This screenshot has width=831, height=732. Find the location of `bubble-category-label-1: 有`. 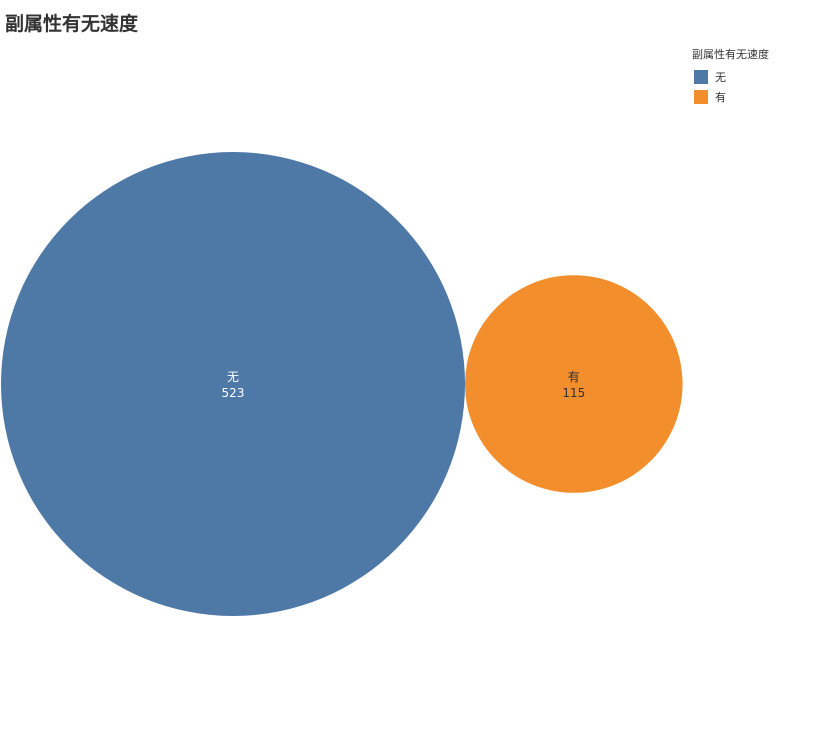

bubble-category-label-1: 有 is located at coordinates (574, 377).